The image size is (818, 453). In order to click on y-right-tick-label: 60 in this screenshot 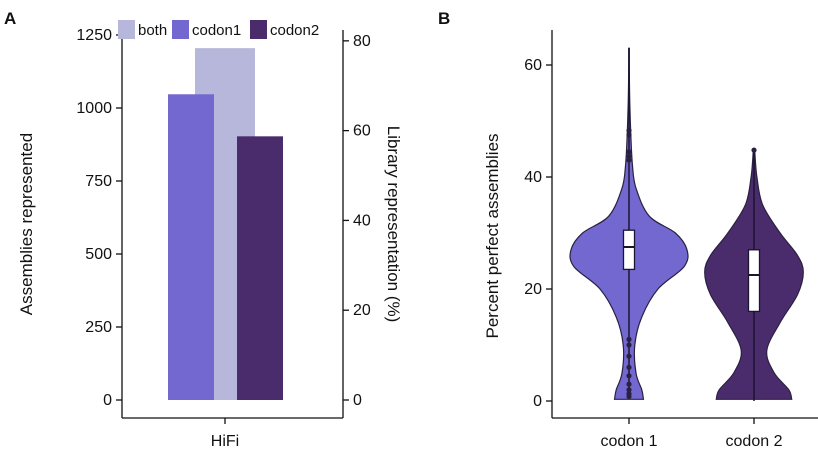, I will do `click(362, 131)`.